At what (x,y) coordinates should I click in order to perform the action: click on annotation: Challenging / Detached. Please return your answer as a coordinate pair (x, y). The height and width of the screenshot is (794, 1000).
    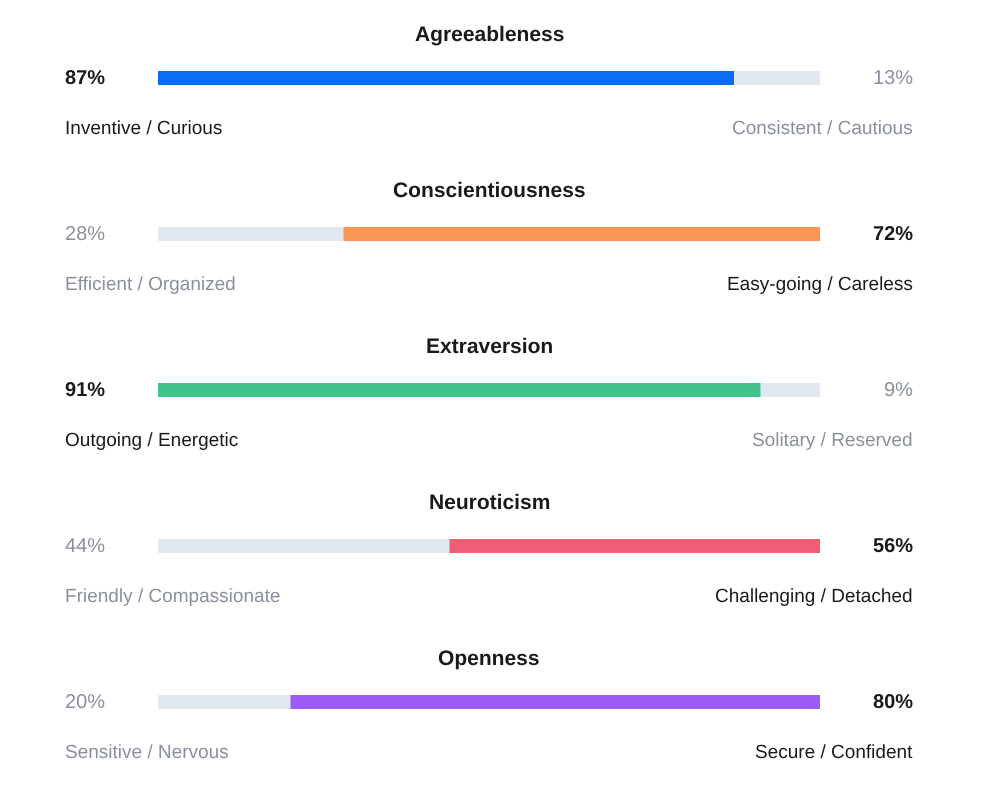
    Looking at the image, I should click on (814, 596).